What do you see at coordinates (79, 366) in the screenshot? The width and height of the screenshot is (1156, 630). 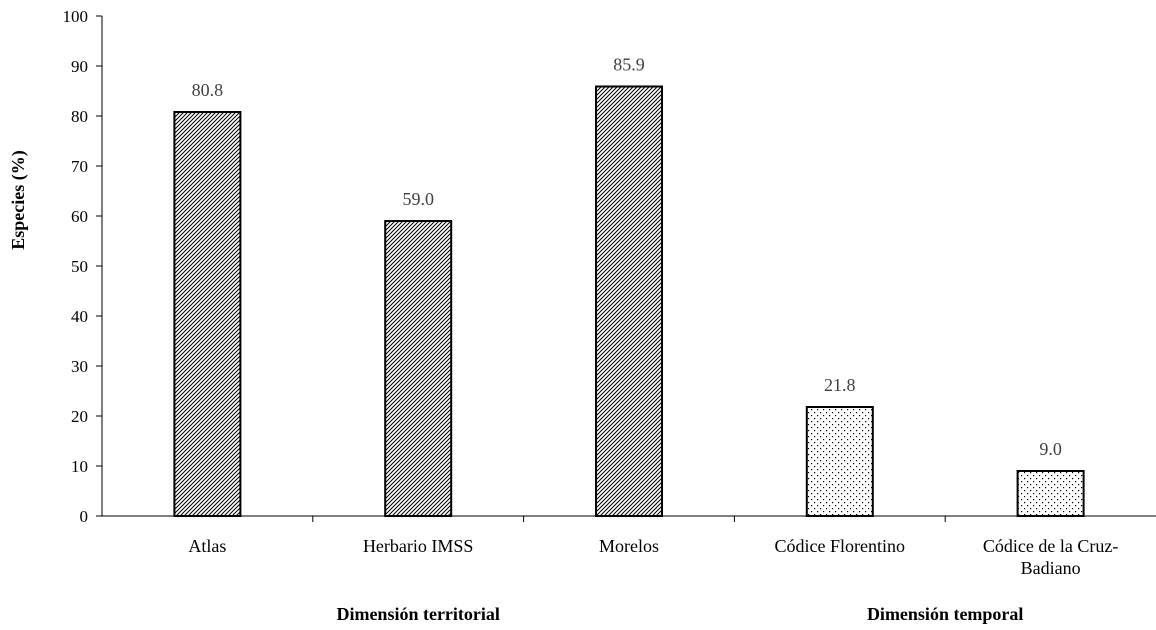 I see `y-tick-label: 30` at bounding box center [79, 366].